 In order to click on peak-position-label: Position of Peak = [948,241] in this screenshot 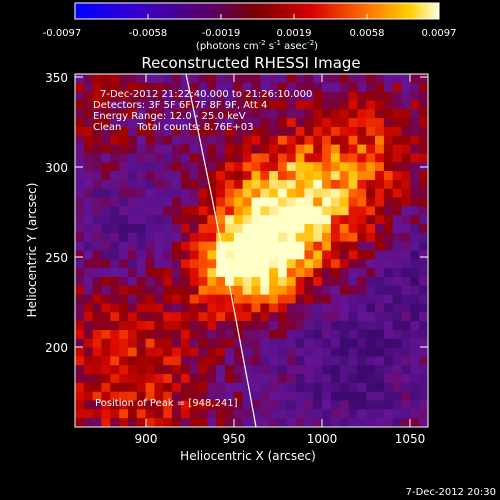, I will do `click(166, 403)`.